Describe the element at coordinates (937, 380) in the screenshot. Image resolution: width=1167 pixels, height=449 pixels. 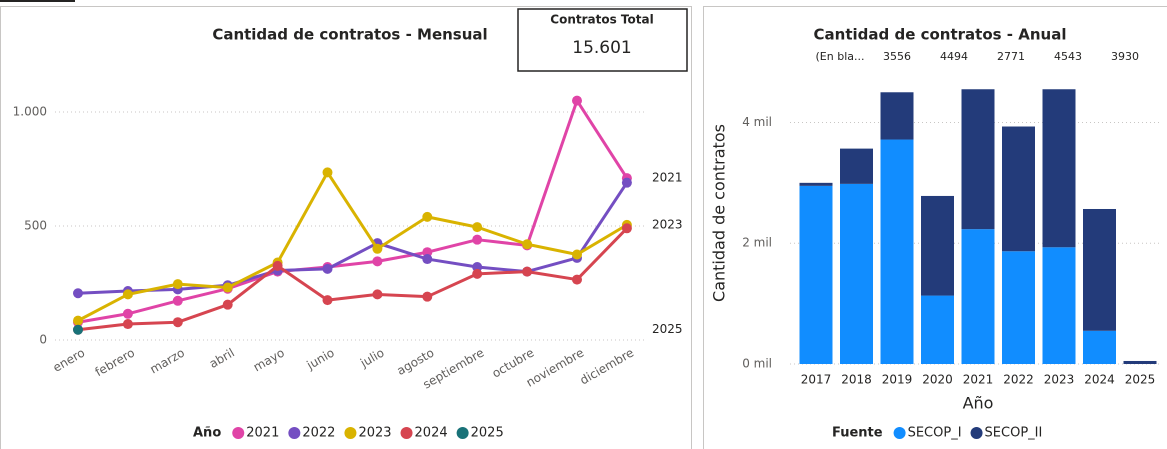
I see `x-tick-label: 2020` at that location.